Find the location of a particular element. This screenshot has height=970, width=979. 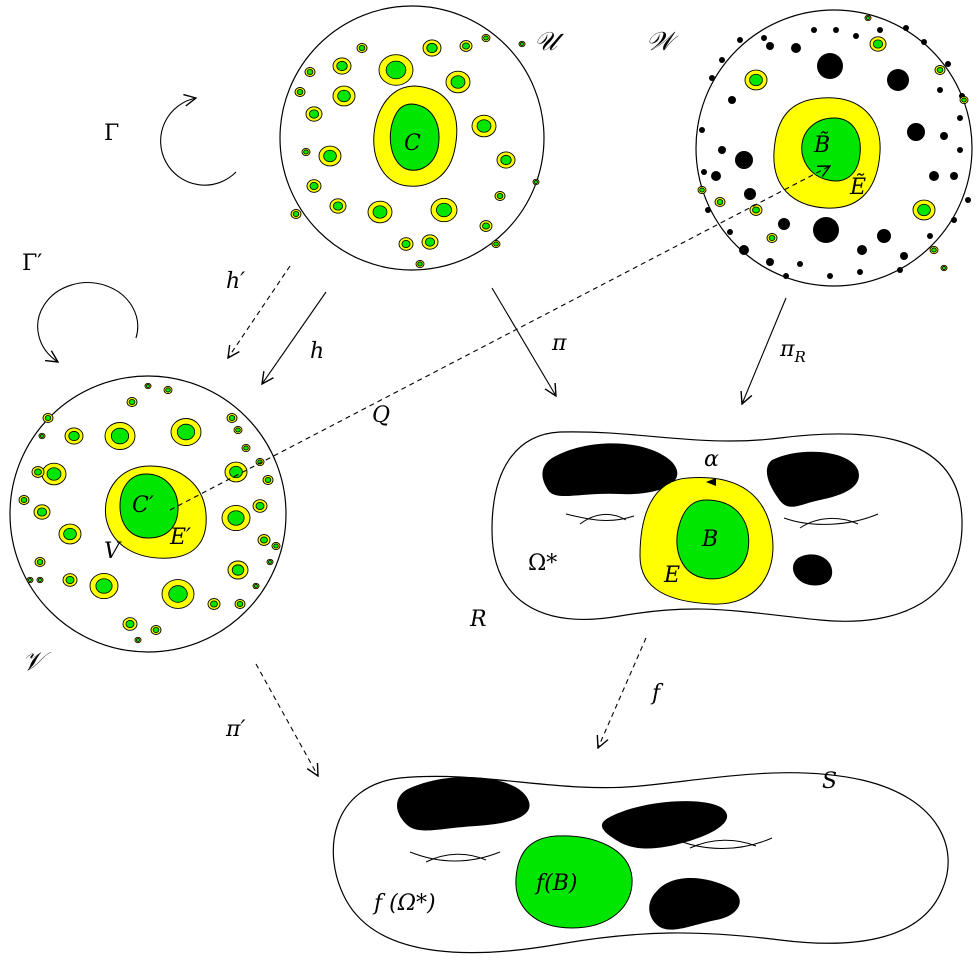

island-V-23-green is located at coordinates (132, 401).